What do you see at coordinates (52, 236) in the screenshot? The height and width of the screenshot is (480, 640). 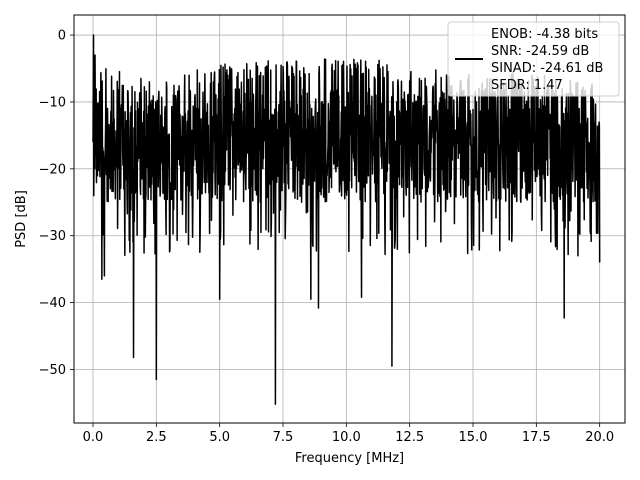 I see `y-tick-label: −30` at bounding box center [52, 236].